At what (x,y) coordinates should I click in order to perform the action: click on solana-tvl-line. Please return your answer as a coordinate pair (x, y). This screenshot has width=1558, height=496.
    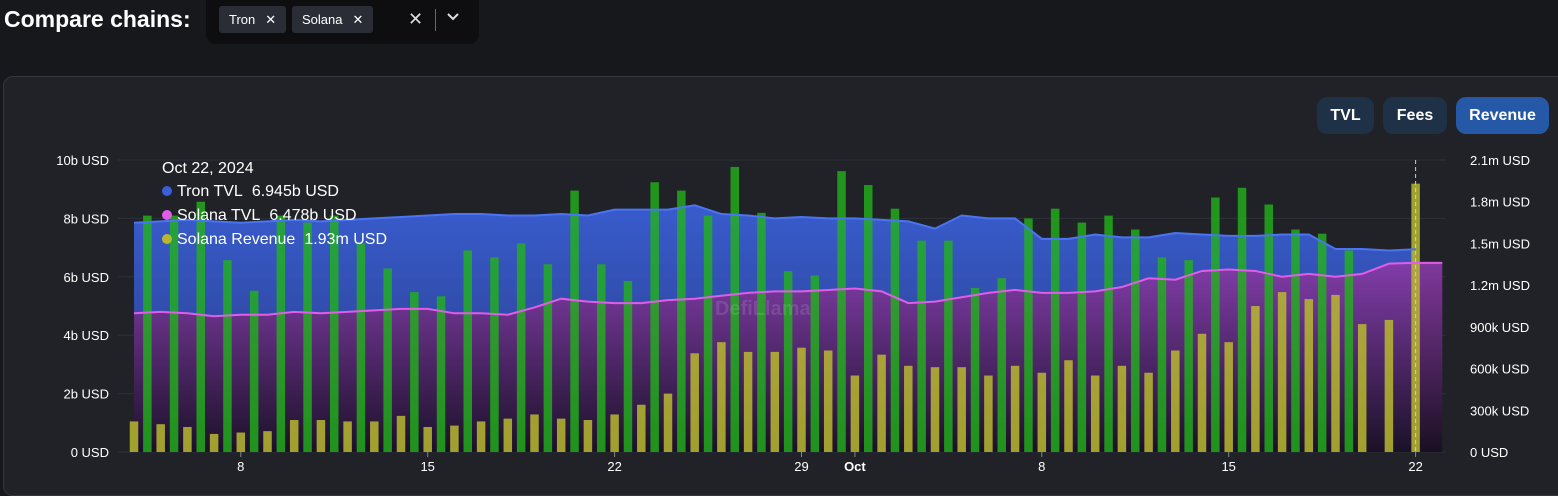
    Looking at the image, I should click on (788, 289).